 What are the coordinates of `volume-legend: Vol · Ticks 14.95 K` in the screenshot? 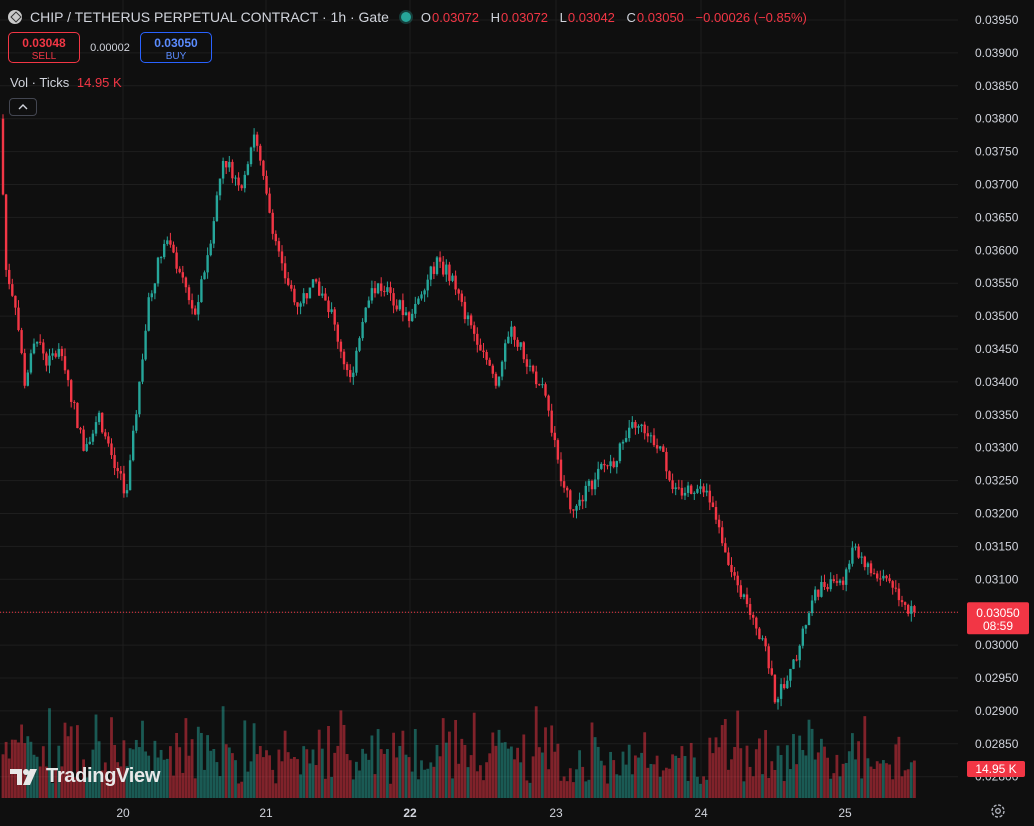 It's located at (66, 82).